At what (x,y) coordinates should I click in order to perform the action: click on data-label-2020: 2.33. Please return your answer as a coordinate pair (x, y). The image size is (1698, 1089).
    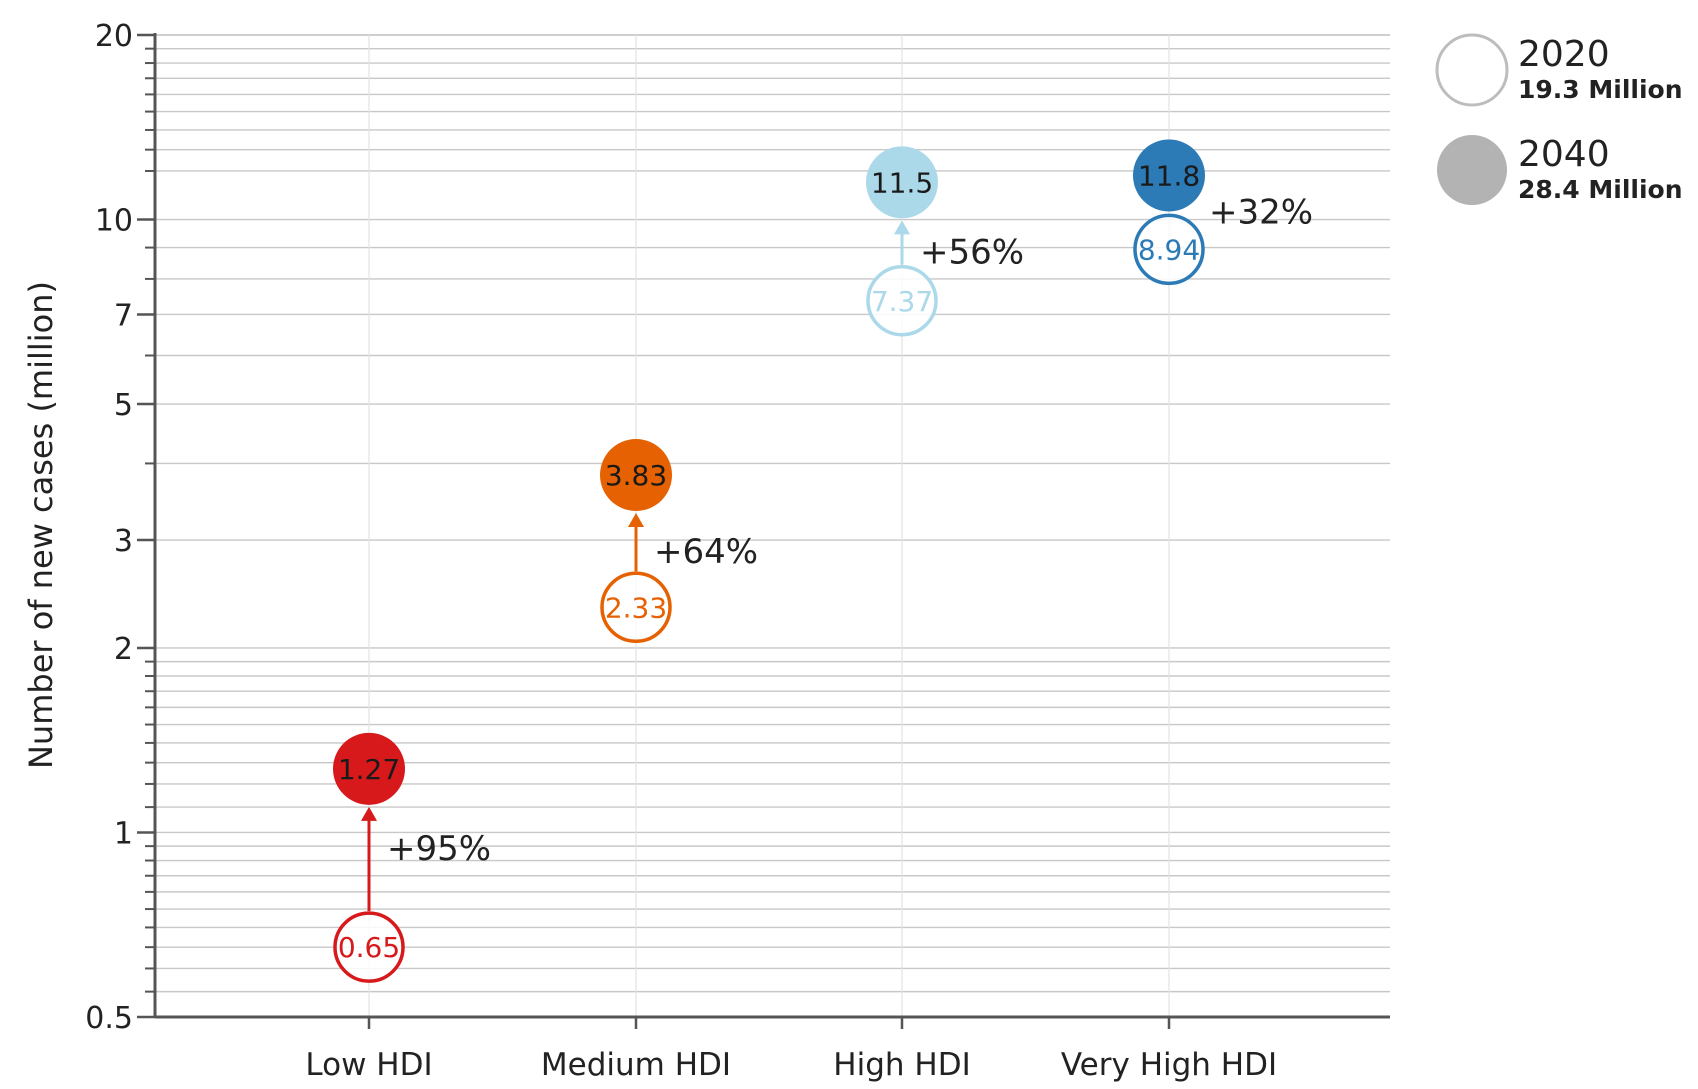
    Looking at the image, I should click on (636, 607).